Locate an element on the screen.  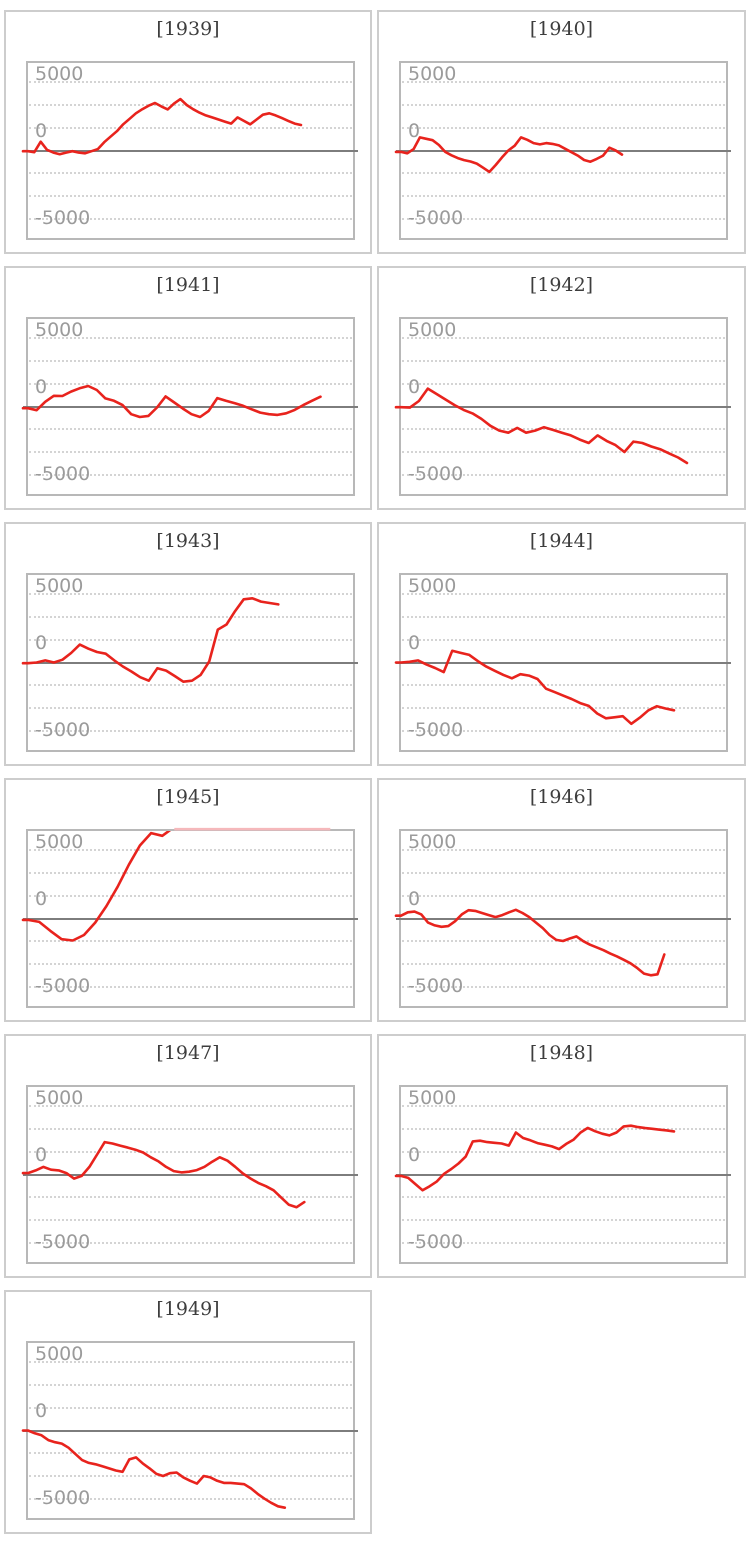
year-panel: [1939] 5000 0 -5000 is located at coordinates (188, 132).